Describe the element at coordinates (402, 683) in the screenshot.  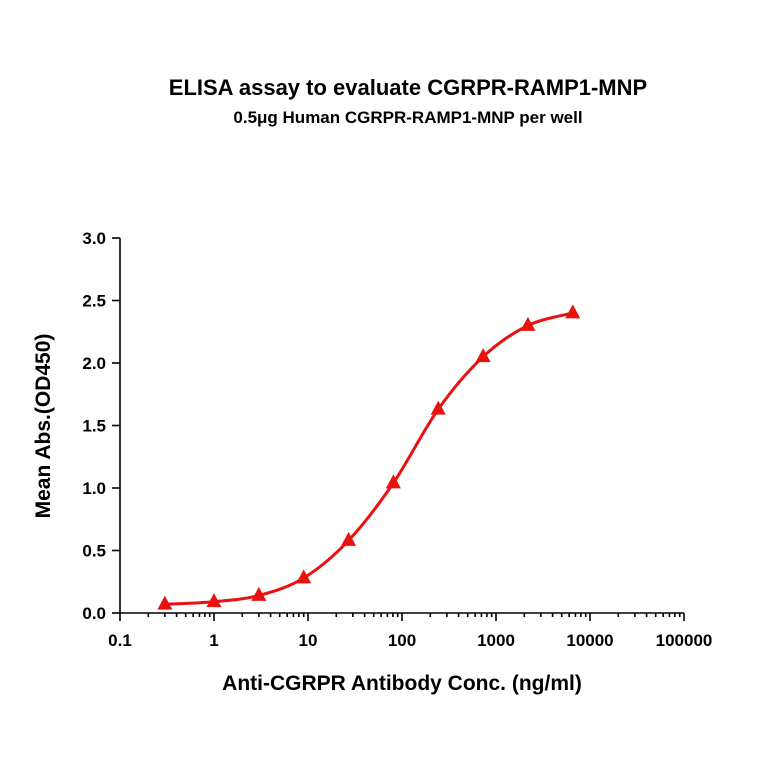
I see `x-axis-label: Anti-CGRPR Antibody Conc. (ng/ml)` at that location.